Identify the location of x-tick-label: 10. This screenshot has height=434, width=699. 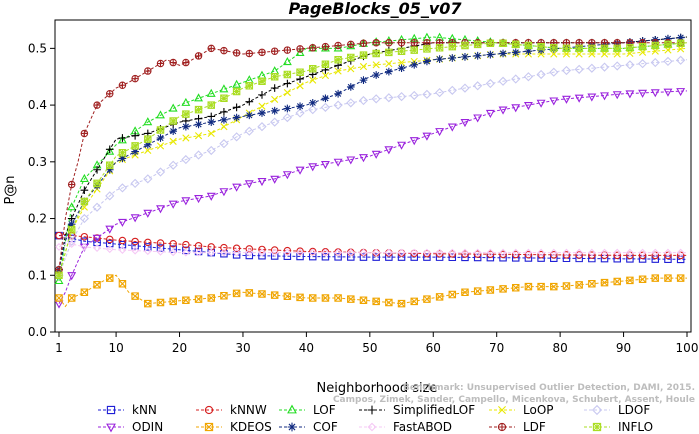
(115, 348).